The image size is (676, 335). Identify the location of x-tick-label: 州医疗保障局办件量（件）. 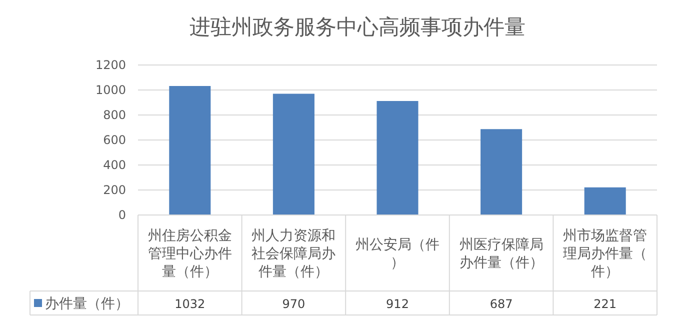
(501, 254).